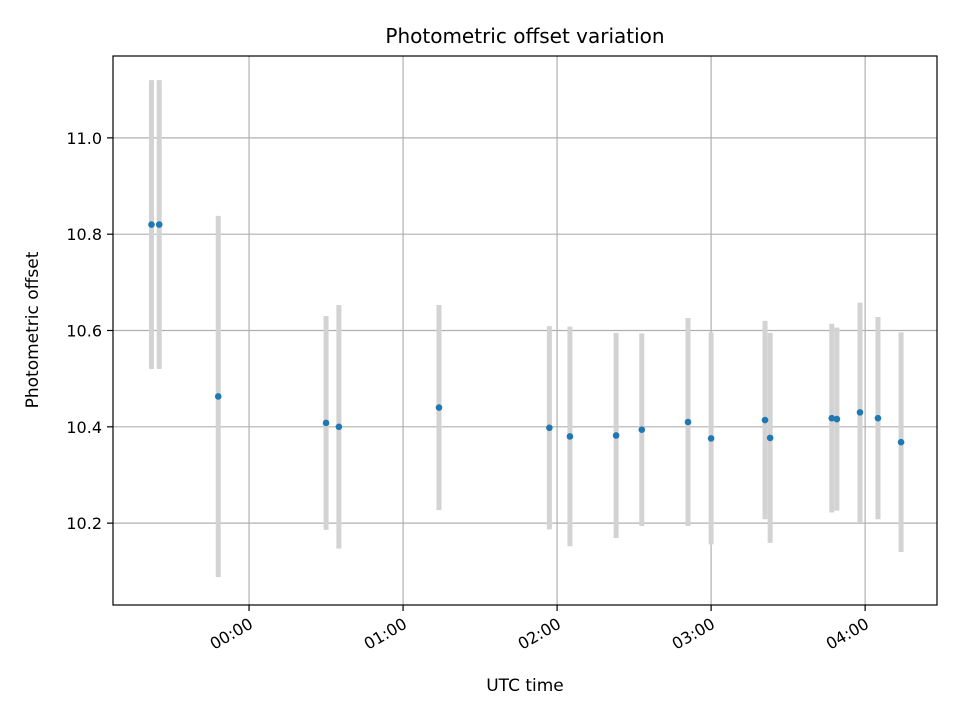  What do you see at coordinates (33, 329) in the screenshot?
I see `y-axis-title: Photometric offset` at bounding box center [33, 329].